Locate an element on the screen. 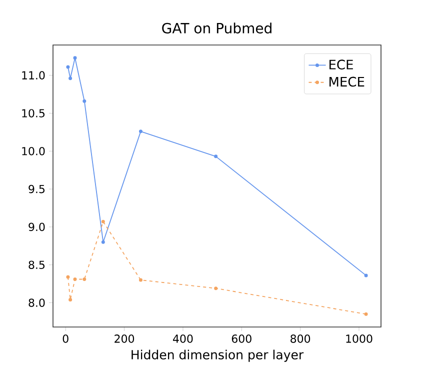  chart-title: GAT on Pubmed is located at coordinates (217, 28).